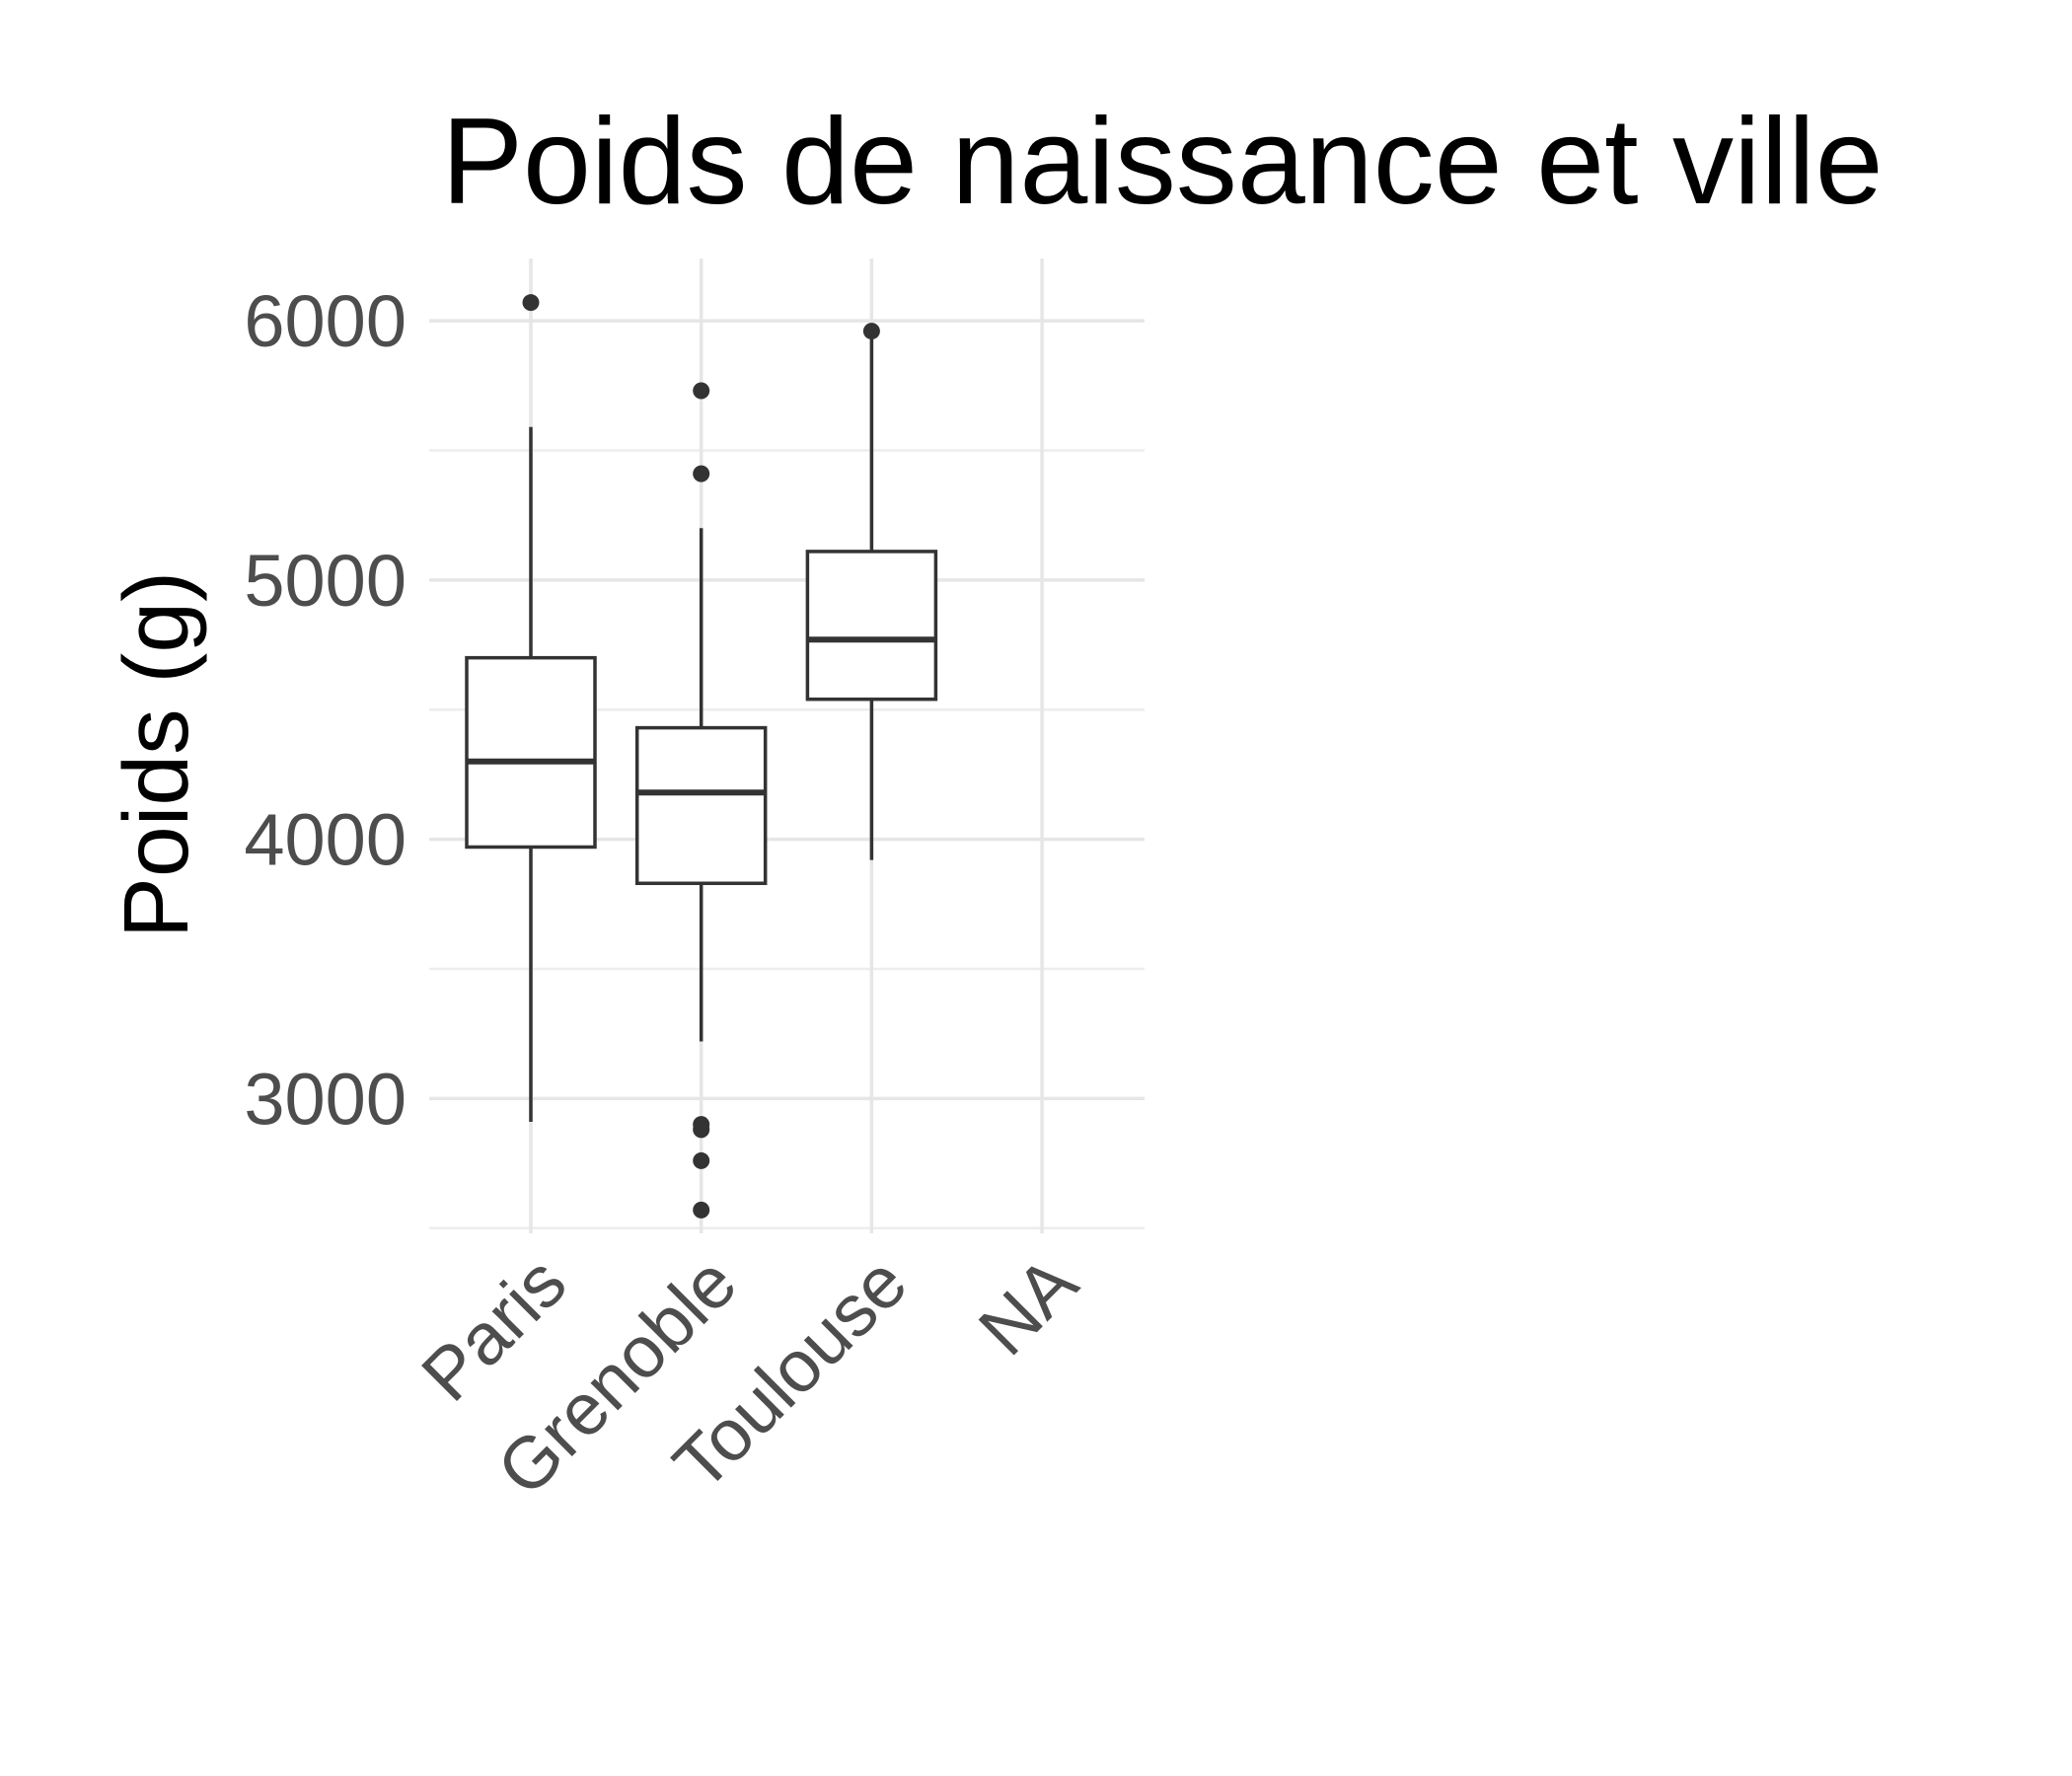 The height and width of the screenshot is (1776, 2072). Describe the element at coordinates (326, 581) in the screenshot. I see `y-tick-label: 5000` at that location.